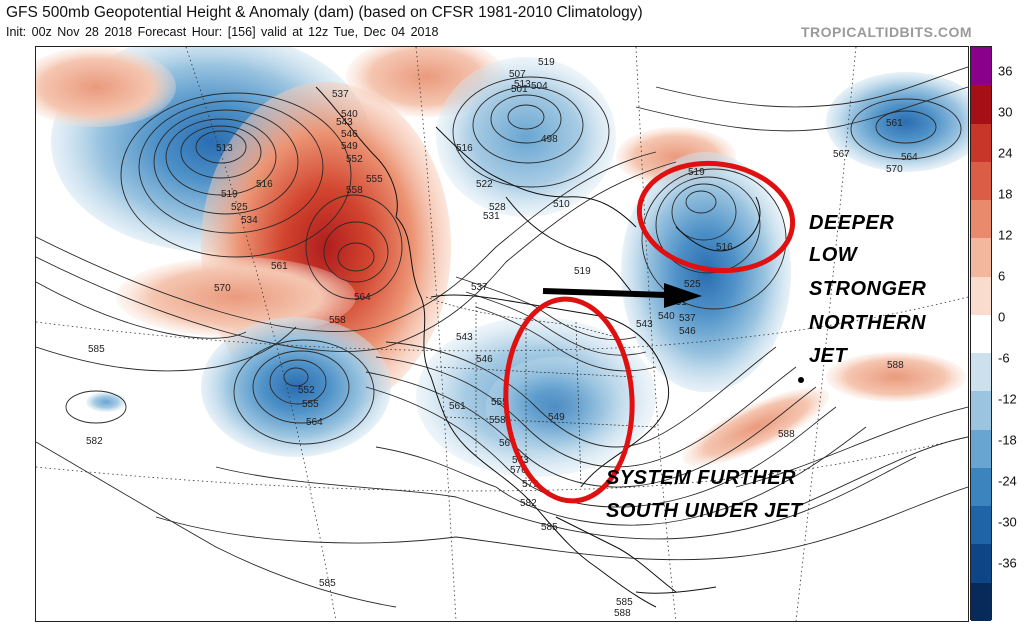 This screenshot has width=1024, height=638. Describe the element at coordinates (569, 400) in the screenshot. I see `circle-southern-system` at that location.